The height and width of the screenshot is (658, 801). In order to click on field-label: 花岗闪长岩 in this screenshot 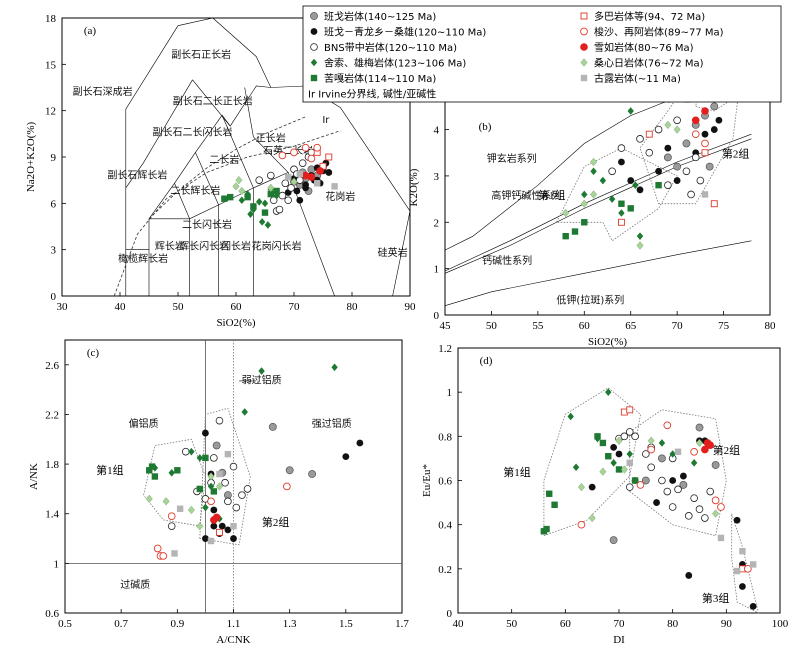, I will do `click(277, 246)`.